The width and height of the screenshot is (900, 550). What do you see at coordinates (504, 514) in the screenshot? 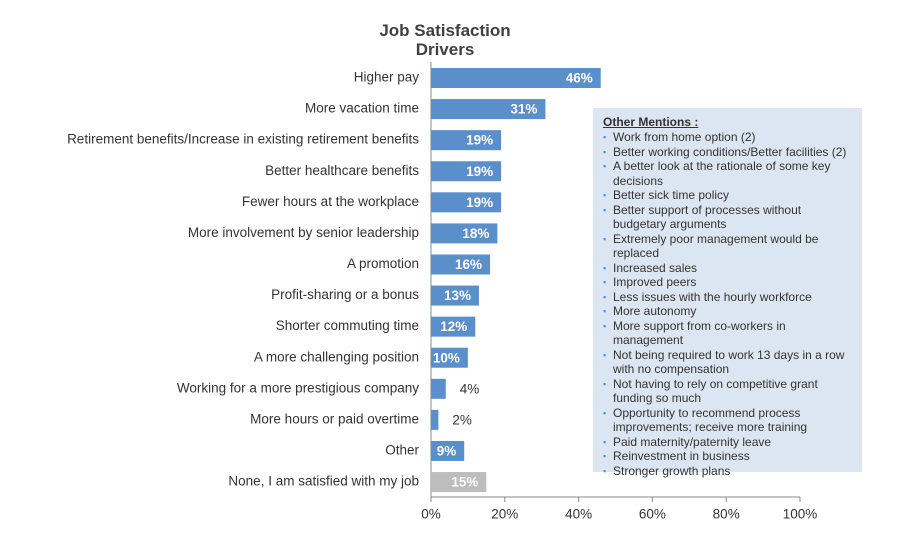
I see `x-tick-label: 20%` at bounding box center [504, 514].